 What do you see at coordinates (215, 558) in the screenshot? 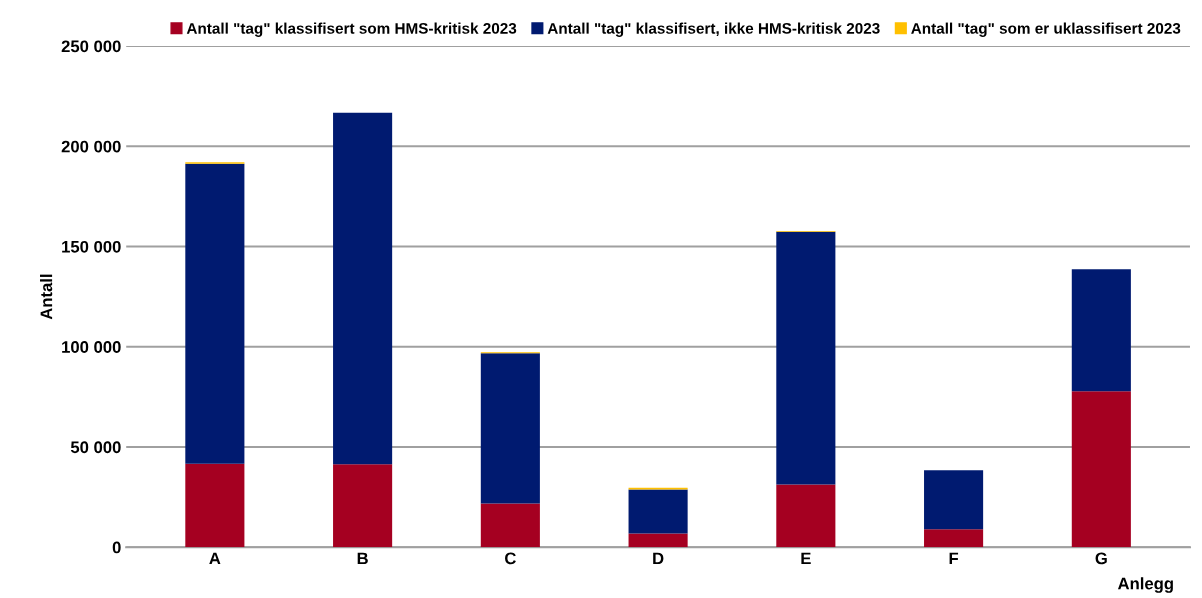
I see `x-tick-label: A` at bounding box center [215, 558].